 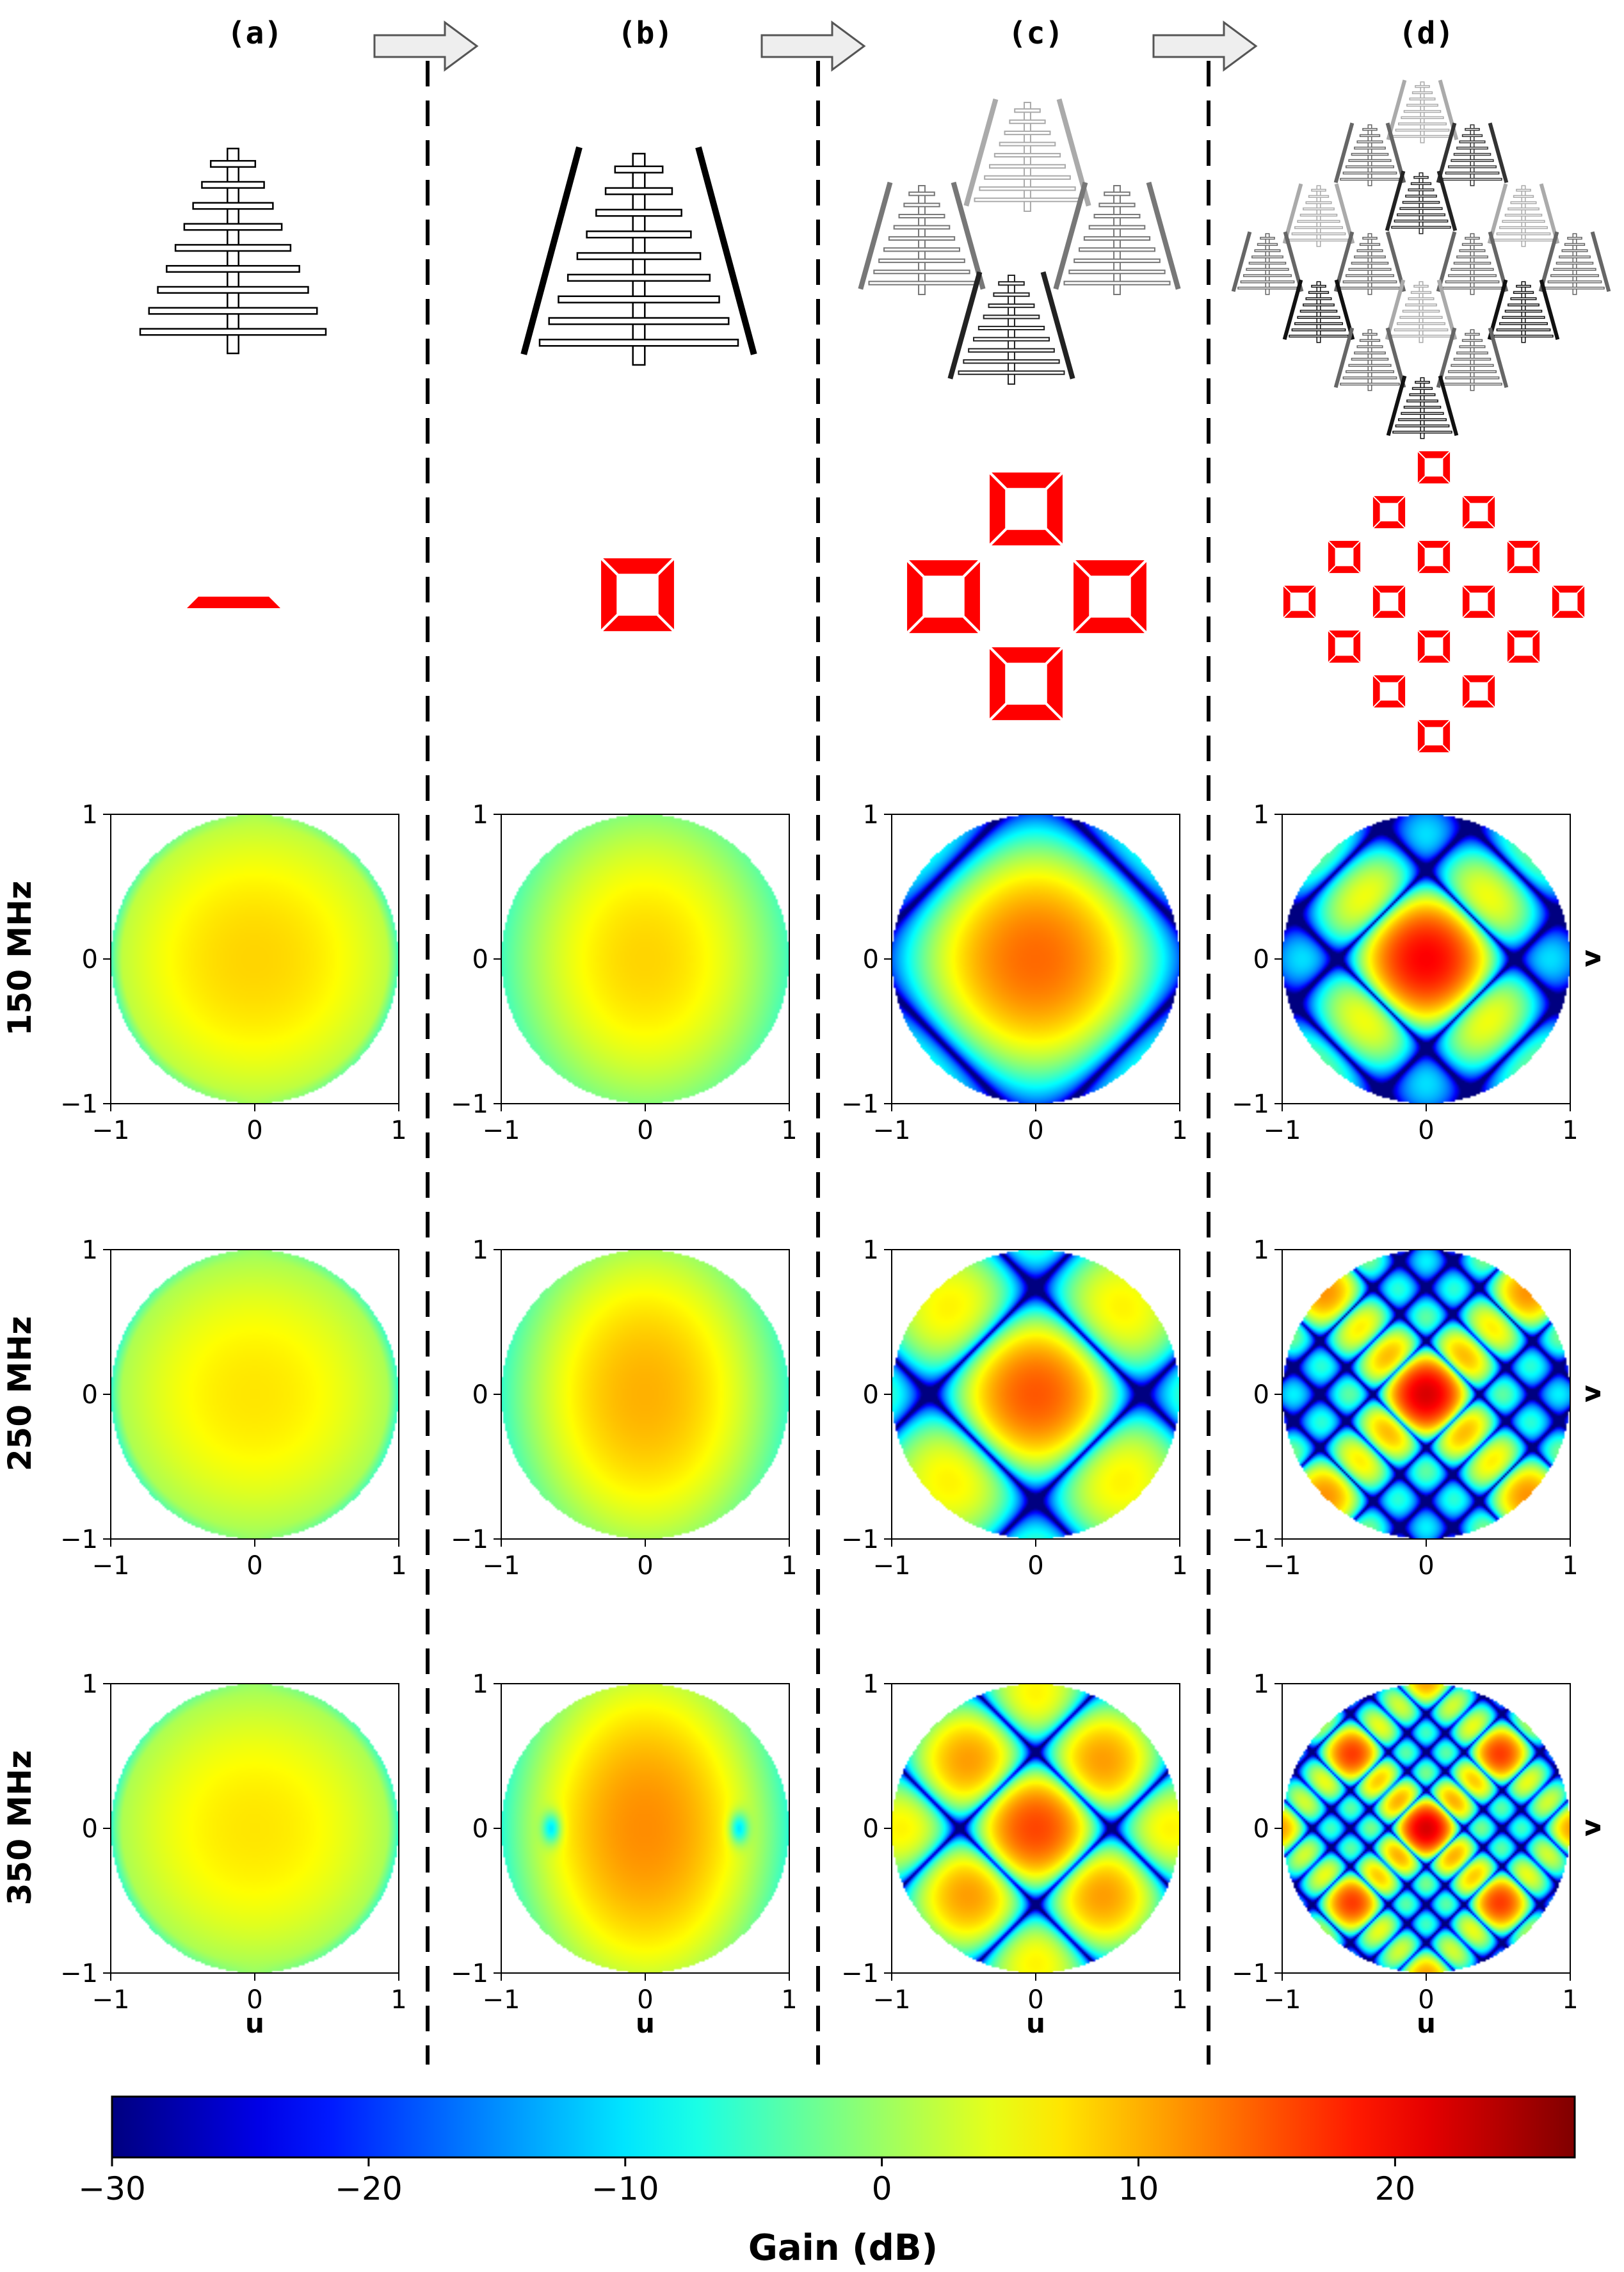 I want to click on colorbar-ticks: −30 −20 −10 0 10 20, so click(x=746, y=2182).